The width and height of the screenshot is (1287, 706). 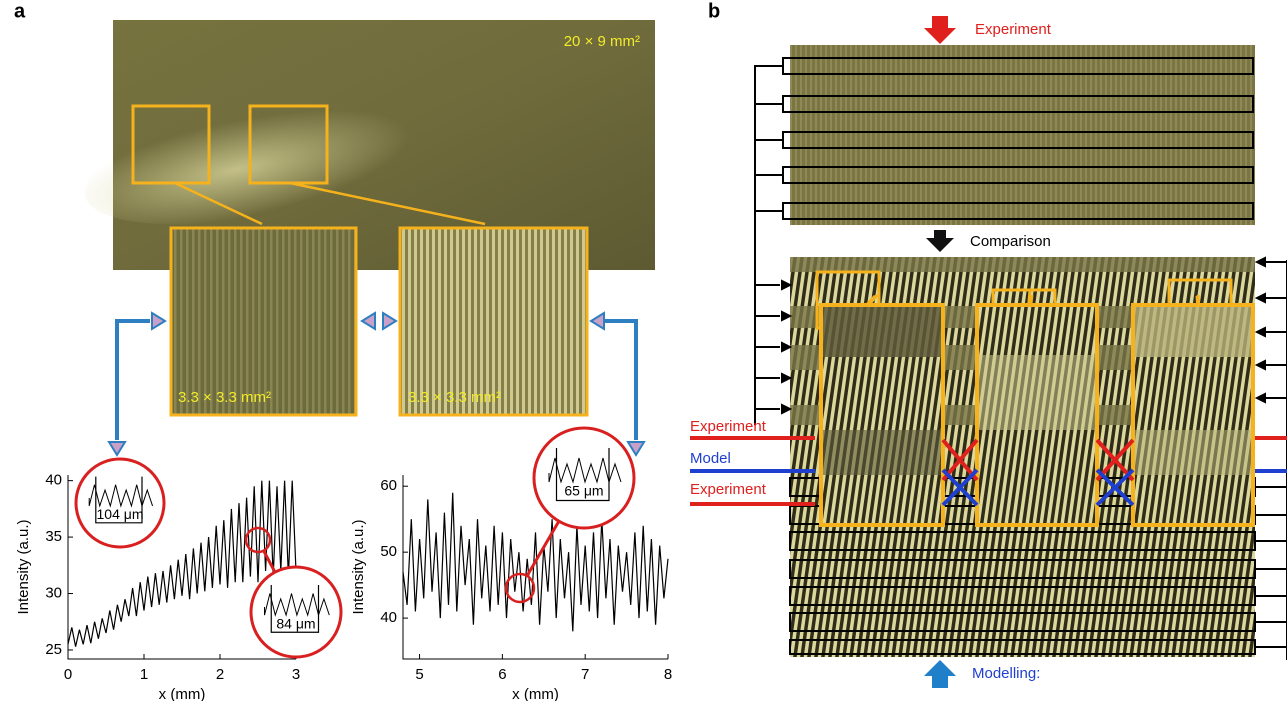 What do you see at coordinates (988, 471) in the screenshot?
I see `cross-lines` at bounding box center [988, 471].